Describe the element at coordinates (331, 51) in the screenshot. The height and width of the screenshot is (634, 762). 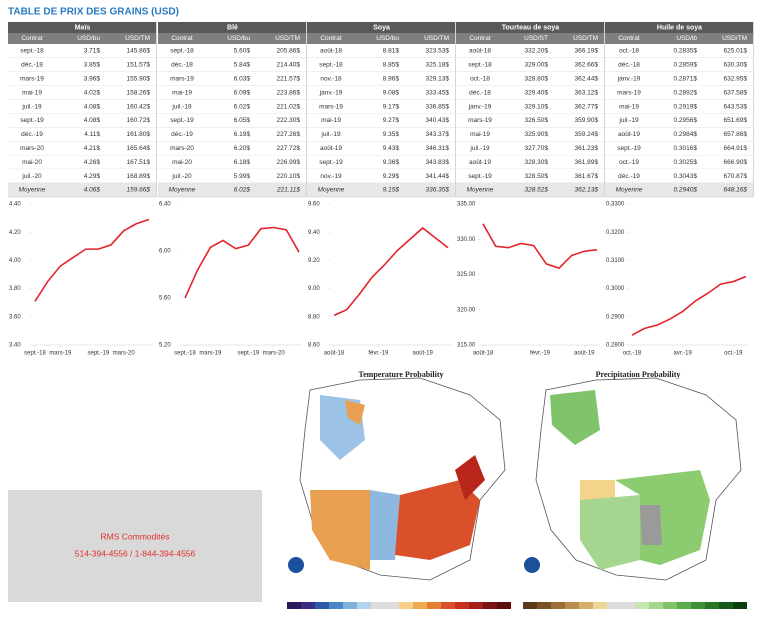
I see `table-cell: août-18` at that location.